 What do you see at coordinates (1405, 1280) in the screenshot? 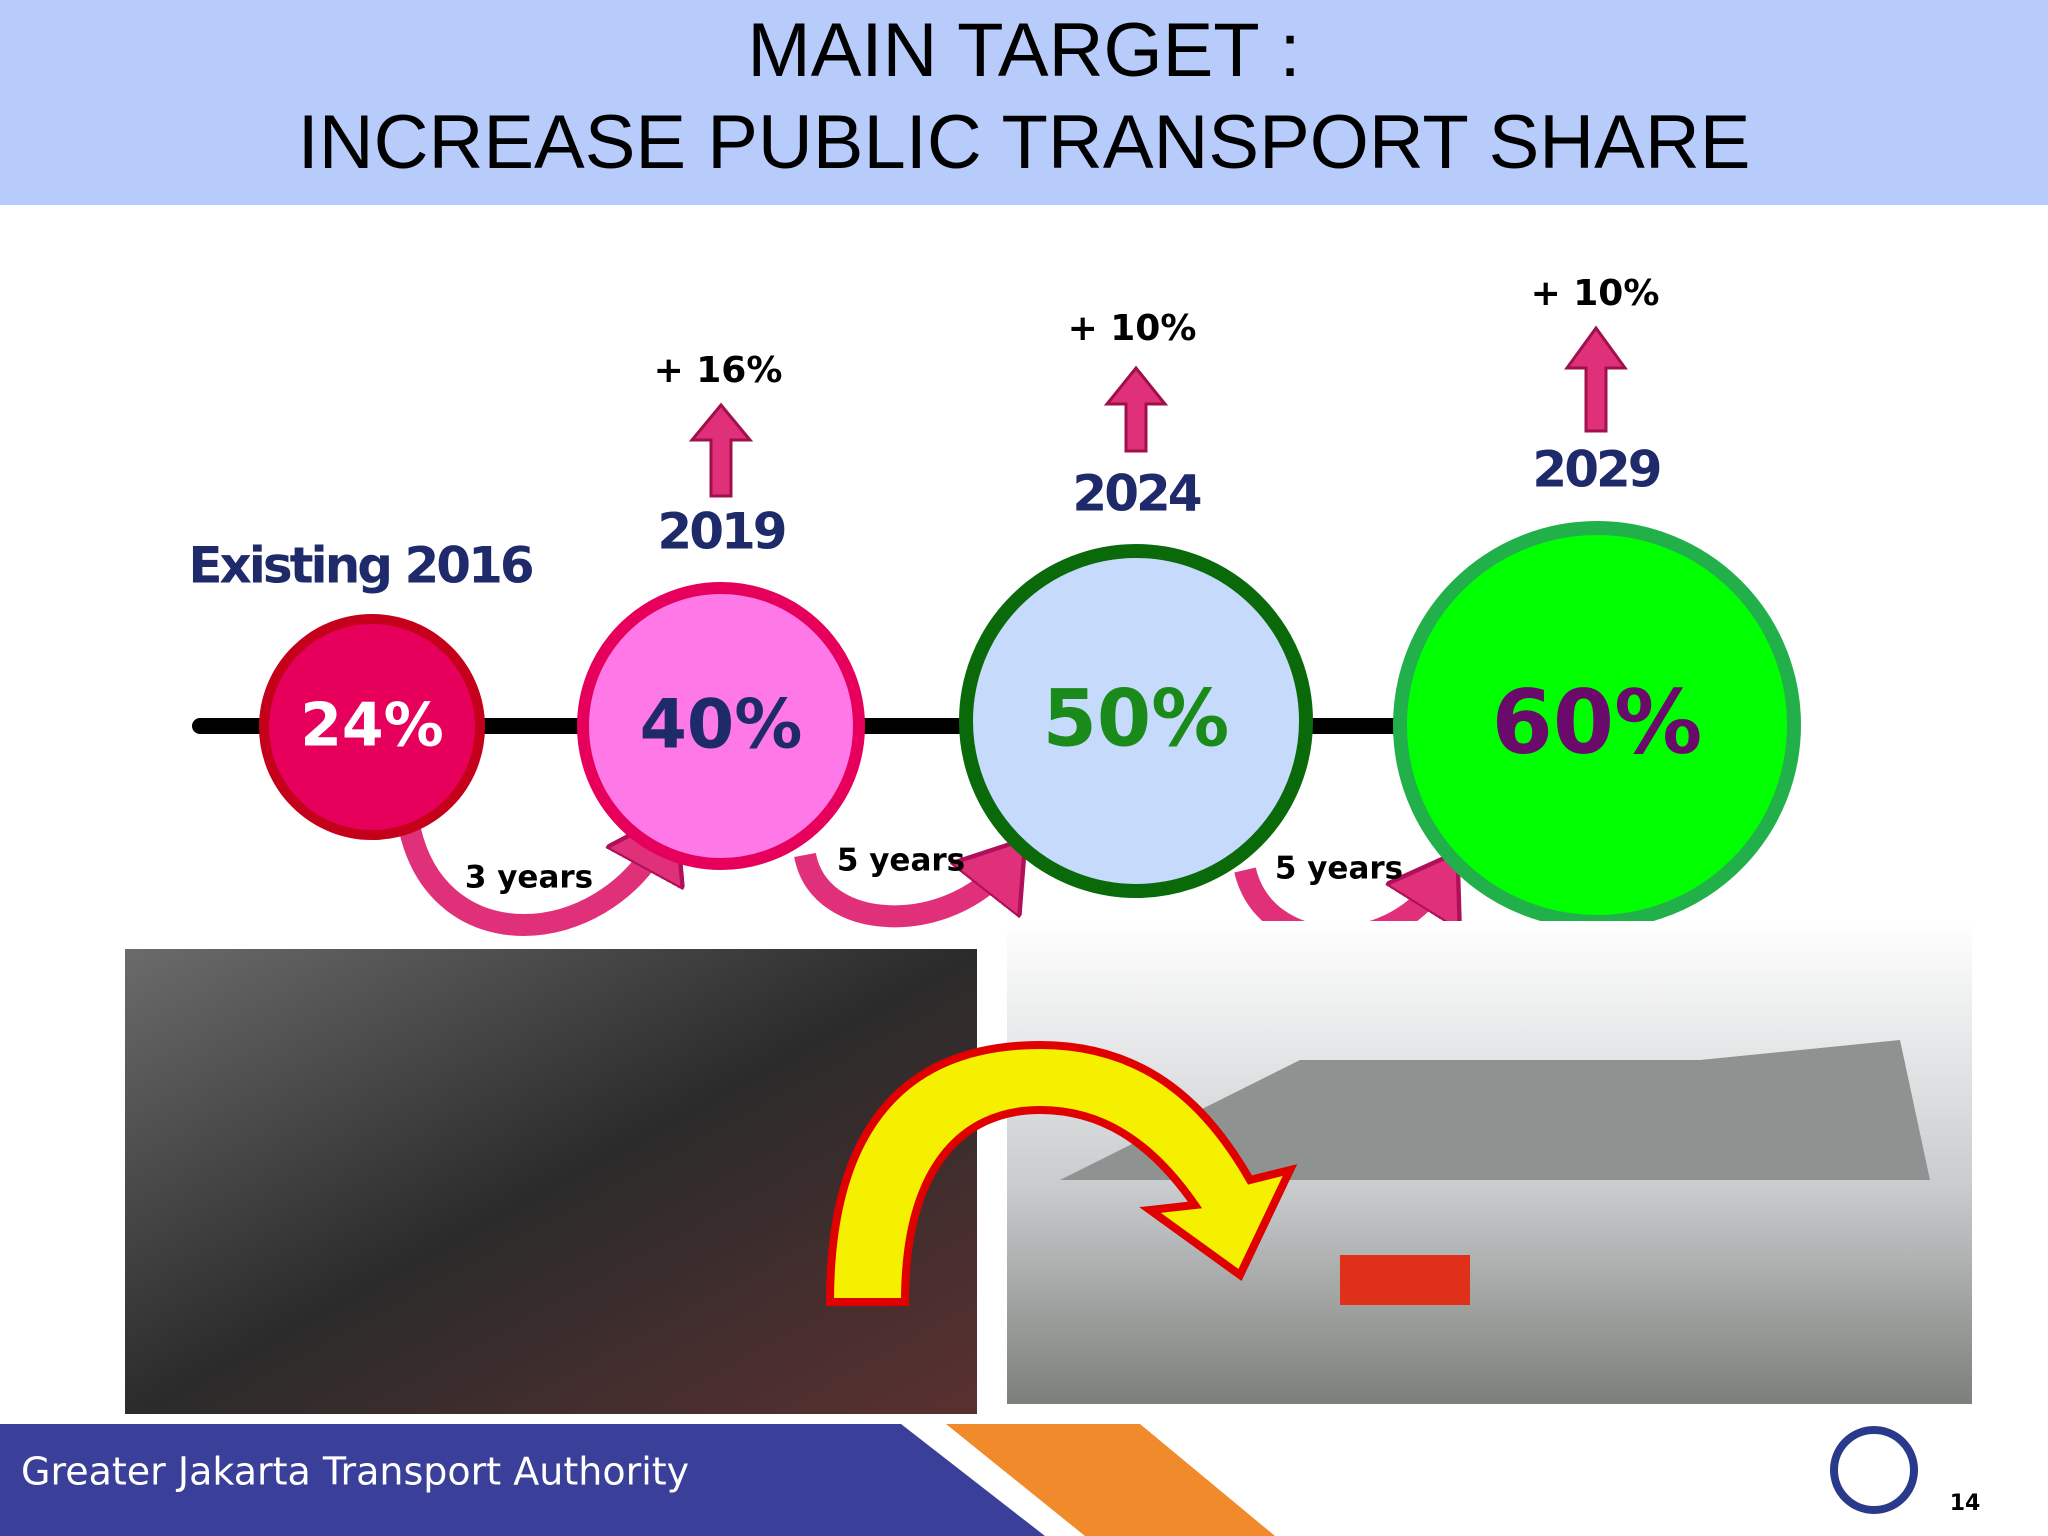
I see `bus` at bounding box center [1405, 1280].